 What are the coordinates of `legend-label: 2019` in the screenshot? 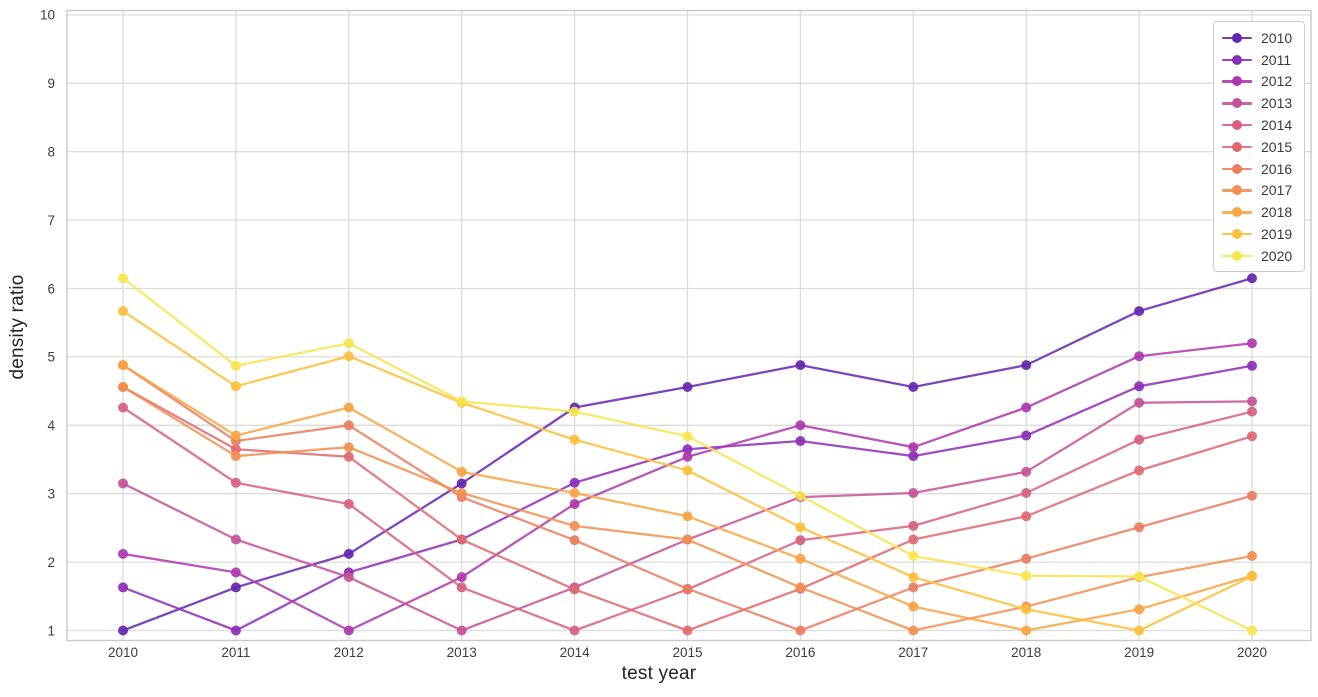 It's located at (1277, 234).